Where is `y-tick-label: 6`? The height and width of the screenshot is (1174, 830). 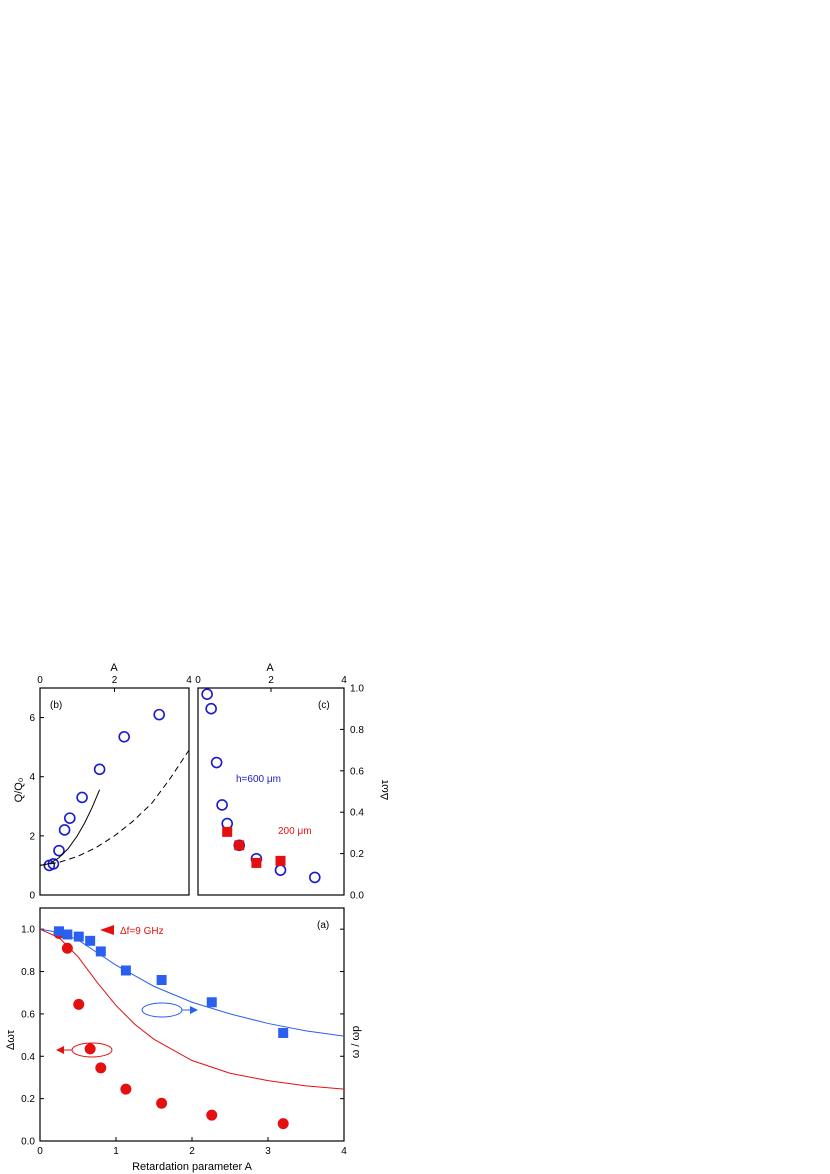 y-tick-label: 6 is located at coordinates (32, 718).